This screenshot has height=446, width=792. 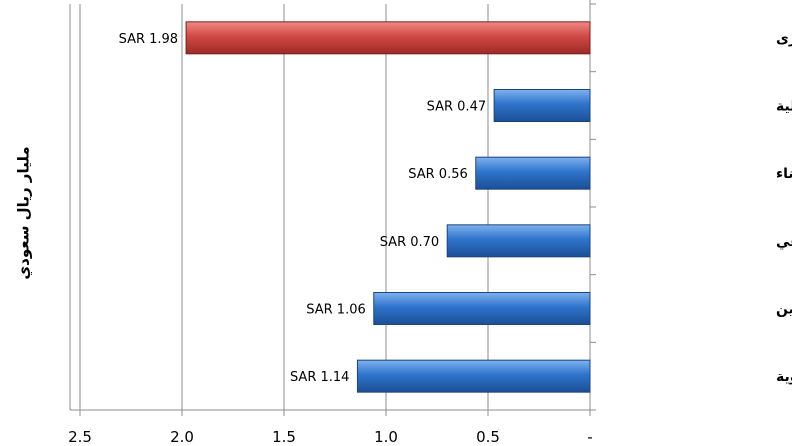 I want to click on data-label: SAR 1.06, so click(x=336, y=310).